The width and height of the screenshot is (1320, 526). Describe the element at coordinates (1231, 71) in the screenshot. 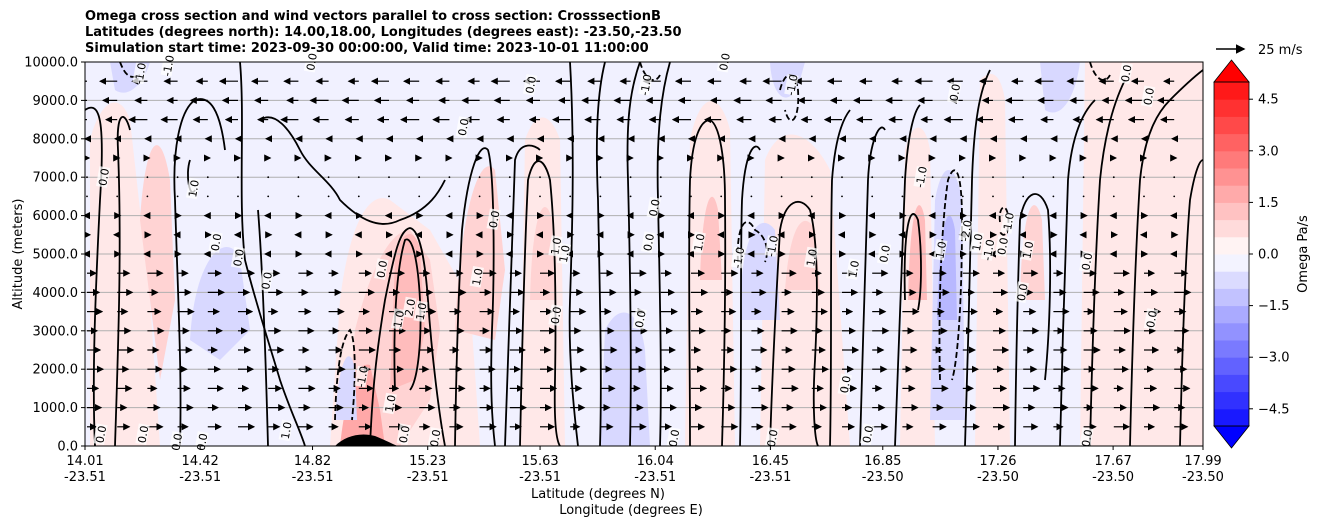

I see `colorbar-extend-high` at that location.